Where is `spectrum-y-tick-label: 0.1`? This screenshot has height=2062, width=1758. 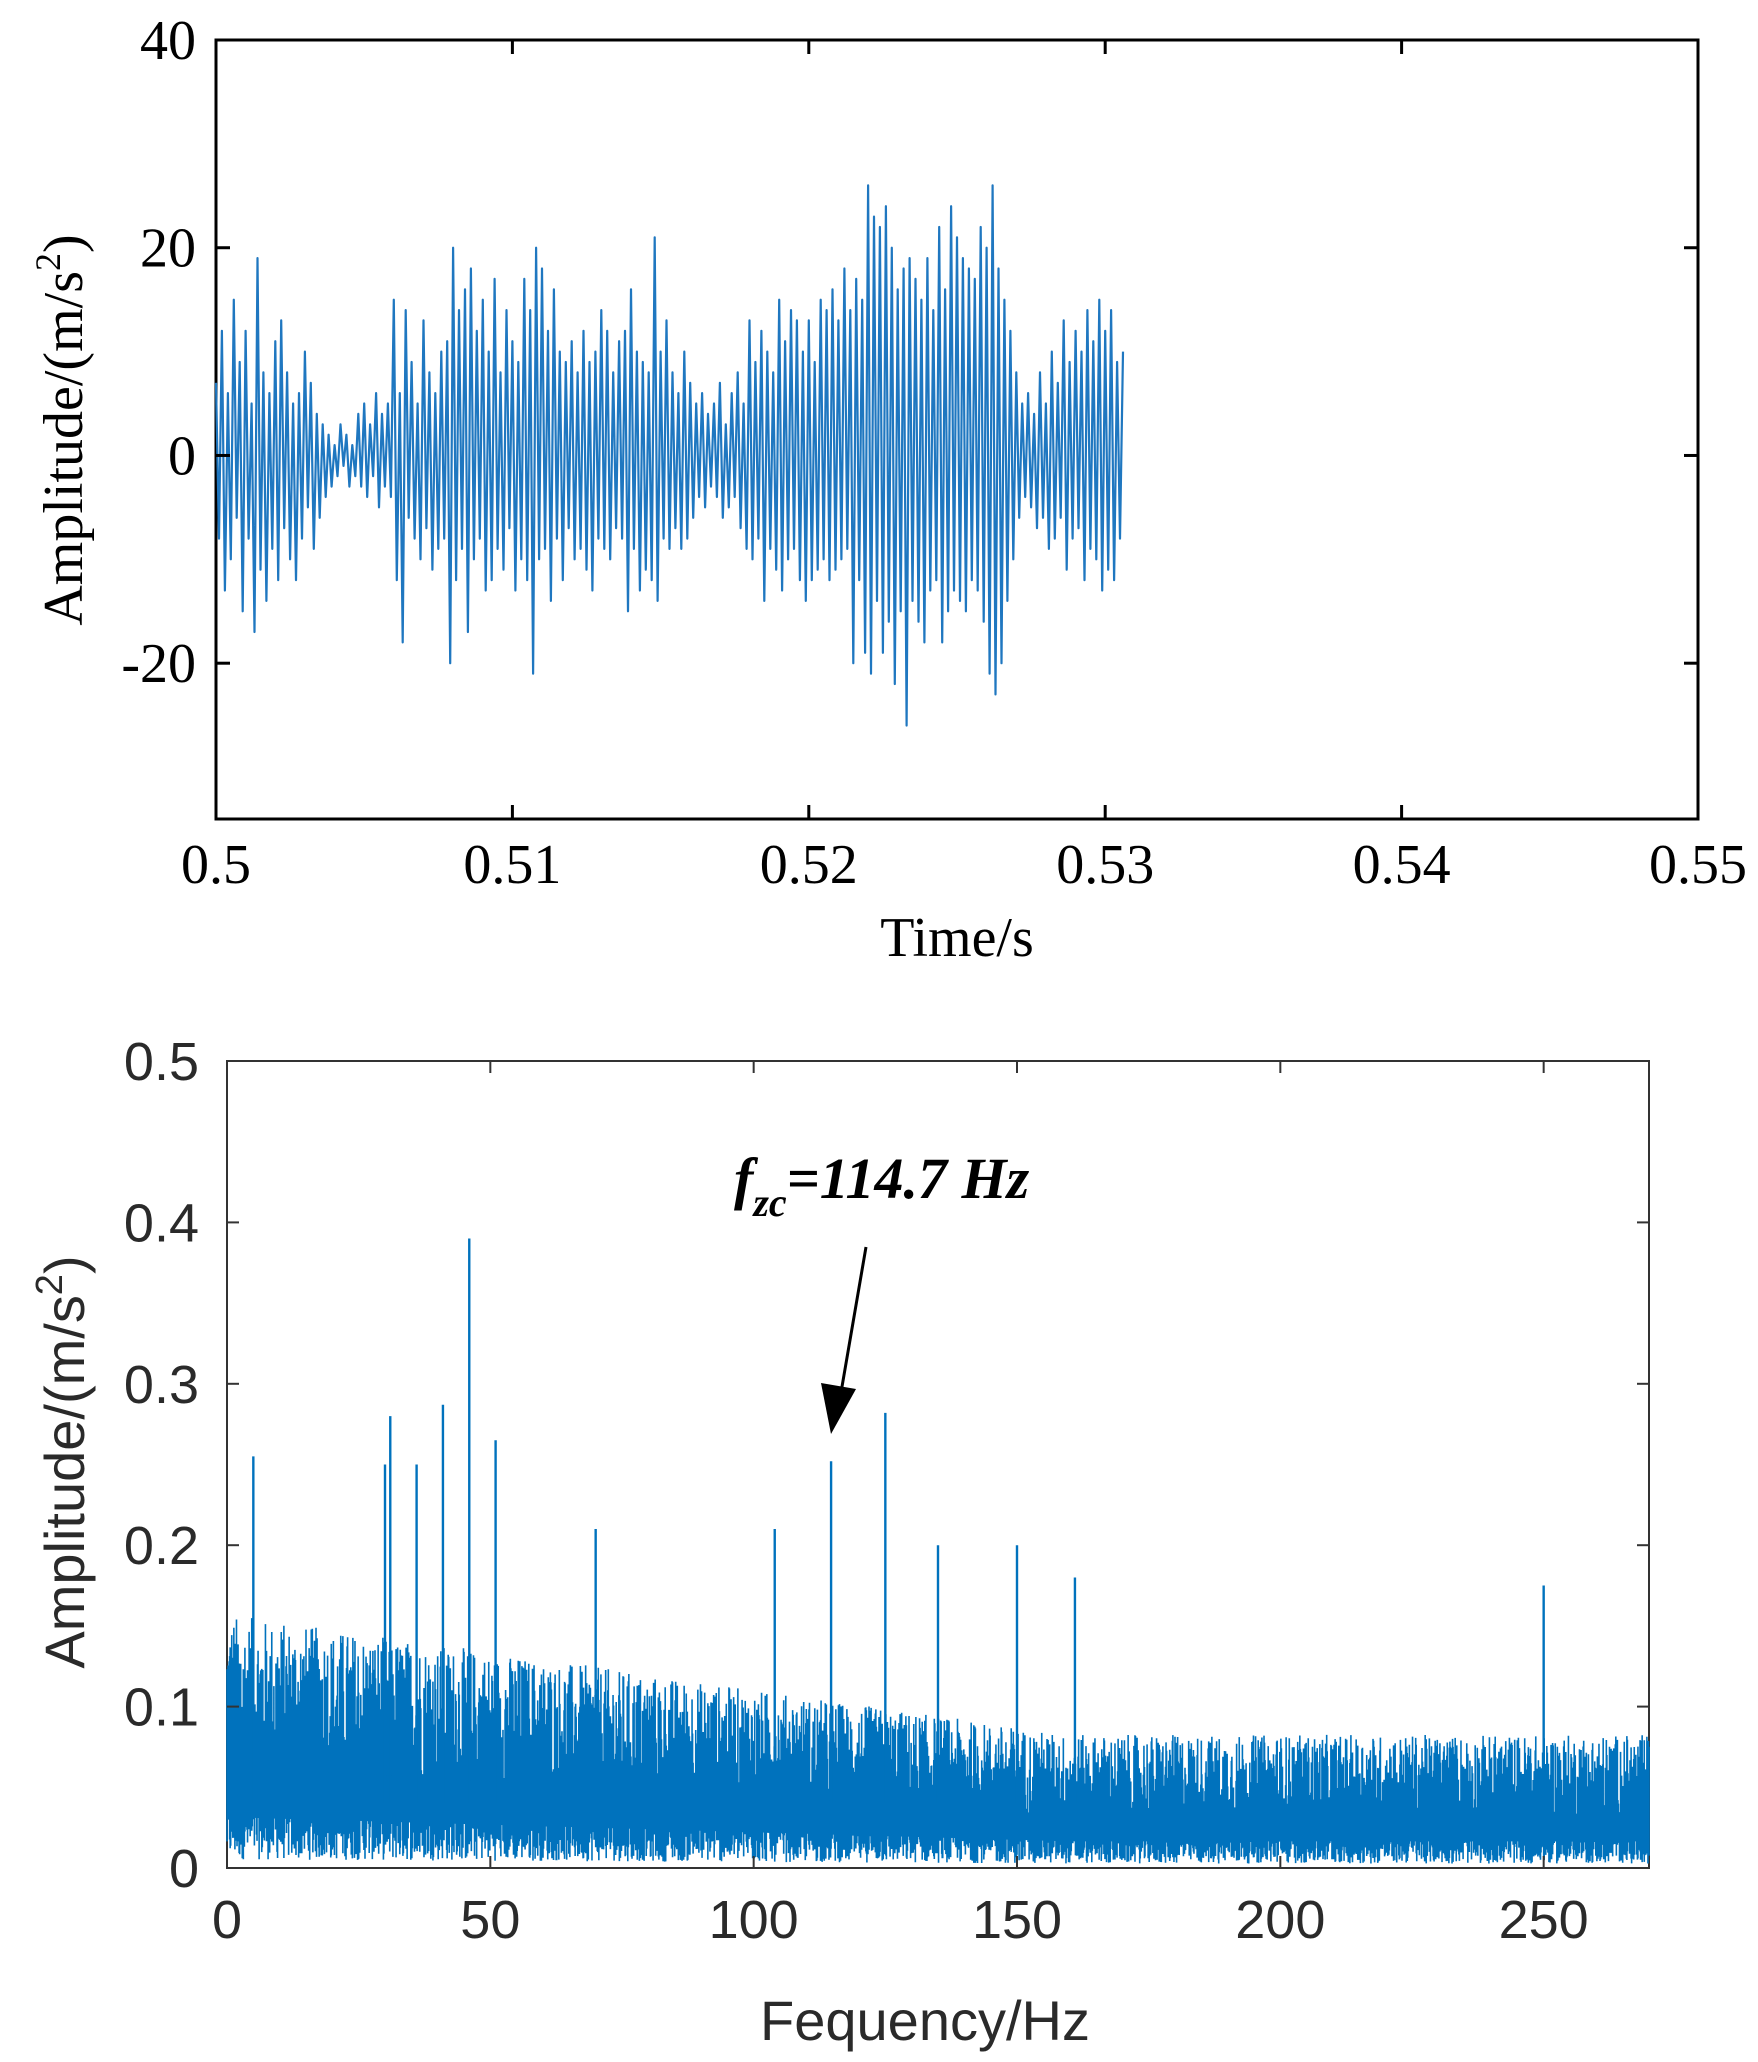
spectrum-y-tick-label: 0.1 is located at coordinates (161, 1708).